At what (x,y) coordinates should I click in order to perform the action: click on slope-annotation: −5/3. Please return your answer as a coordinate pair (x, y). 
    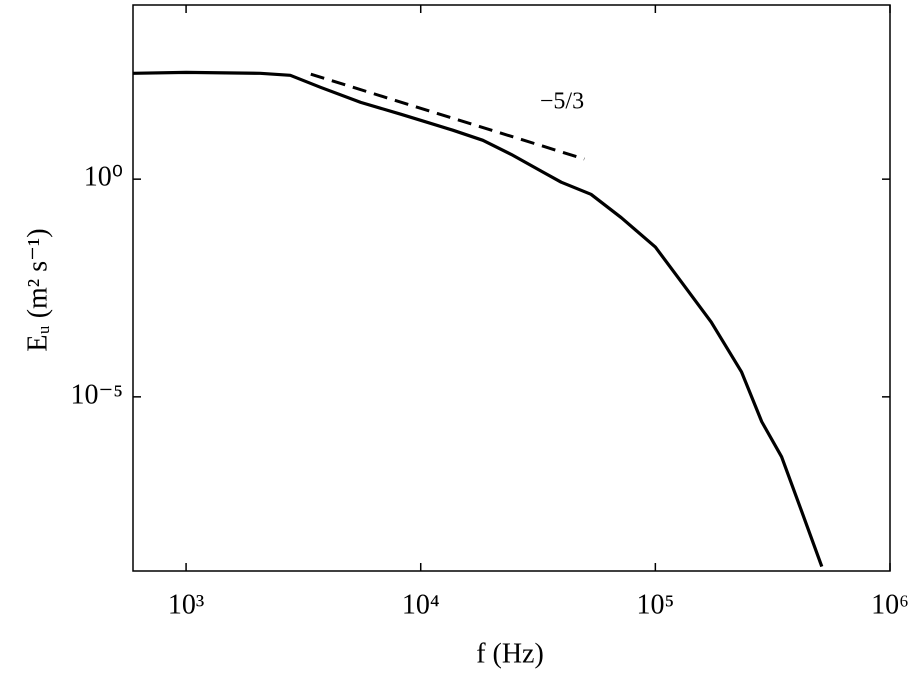
    Looking at the image, I should click on (562, 102).